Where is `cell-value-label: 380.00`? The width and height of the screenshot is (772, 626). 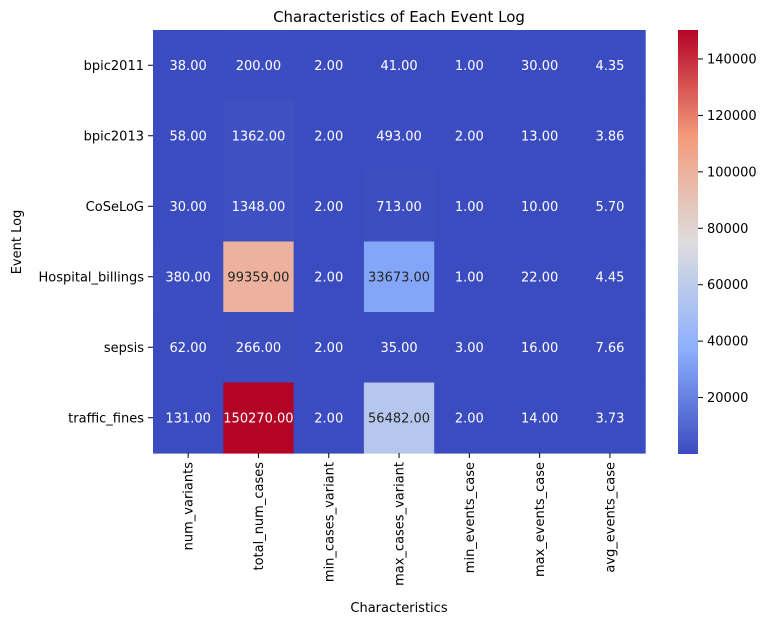 cell-value-label: 380.00 is located at coordinates (188, 277).